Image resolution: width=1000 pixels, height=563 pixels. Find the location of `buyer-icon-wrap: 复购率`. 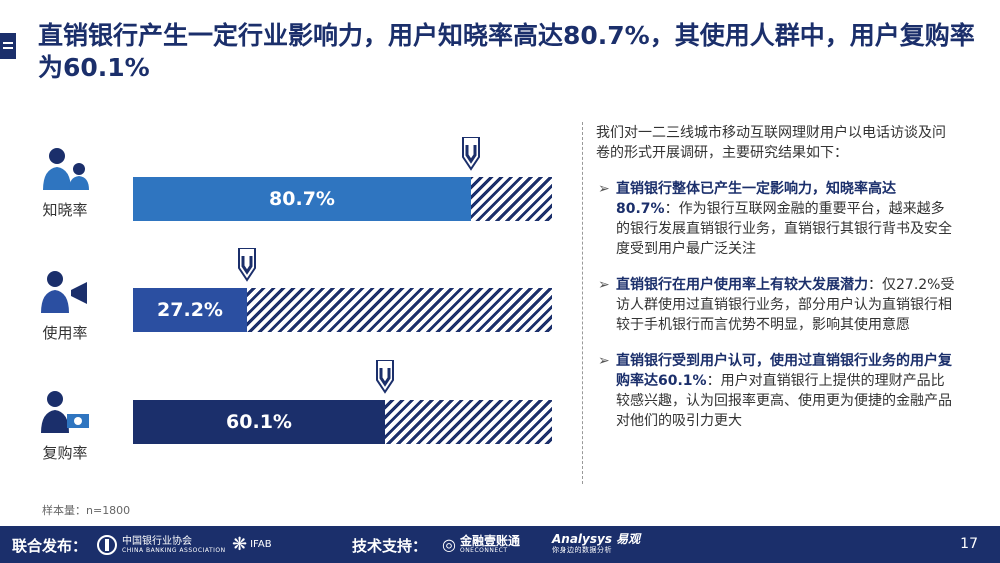

buyer-icon-wrap: 复购率 is located at coordinates (65, 425).